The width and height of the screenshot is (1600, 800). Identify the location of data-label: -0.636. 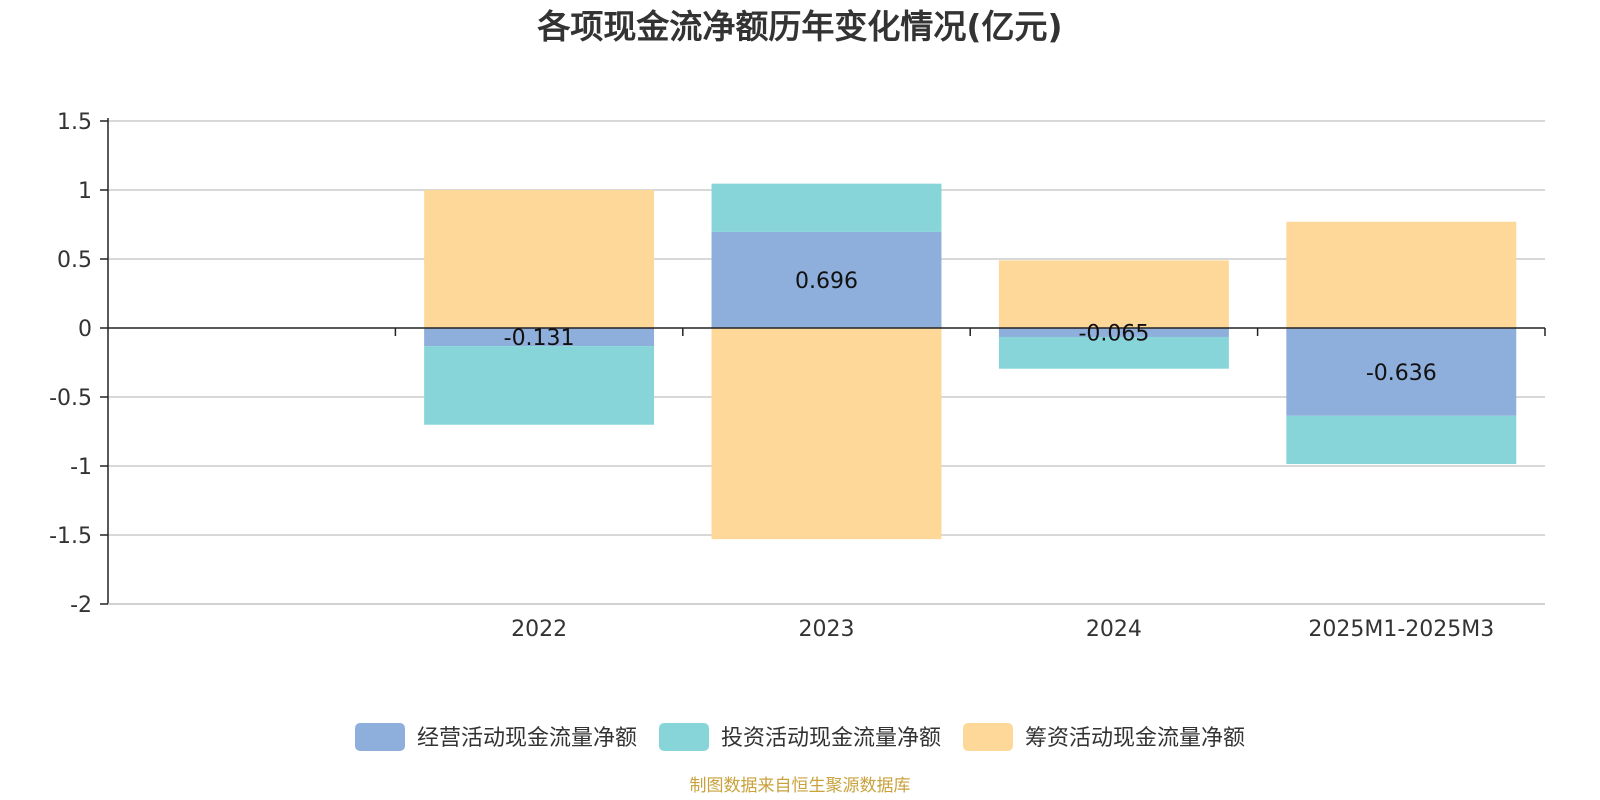
(1401, 373).